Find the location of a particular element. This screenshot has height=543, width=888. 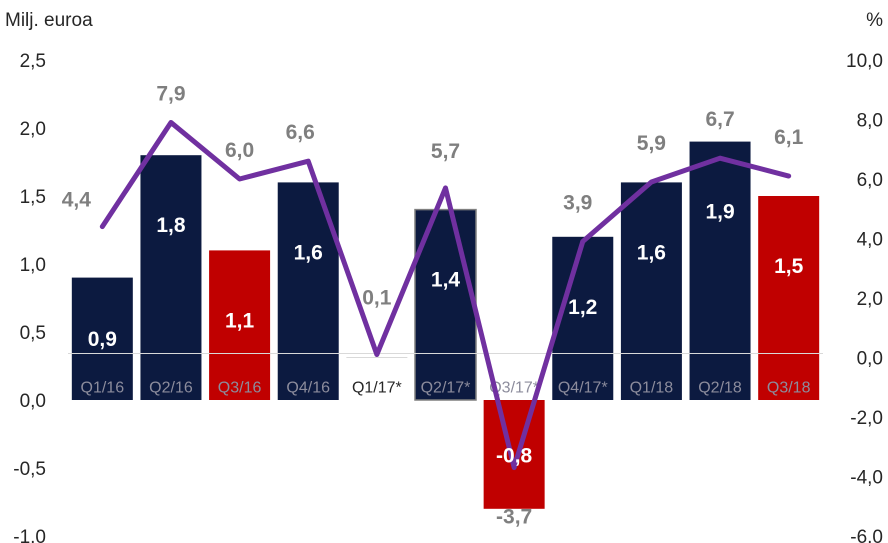

right-tick-label-4: 2,0 is located at coordinates (870, 299).